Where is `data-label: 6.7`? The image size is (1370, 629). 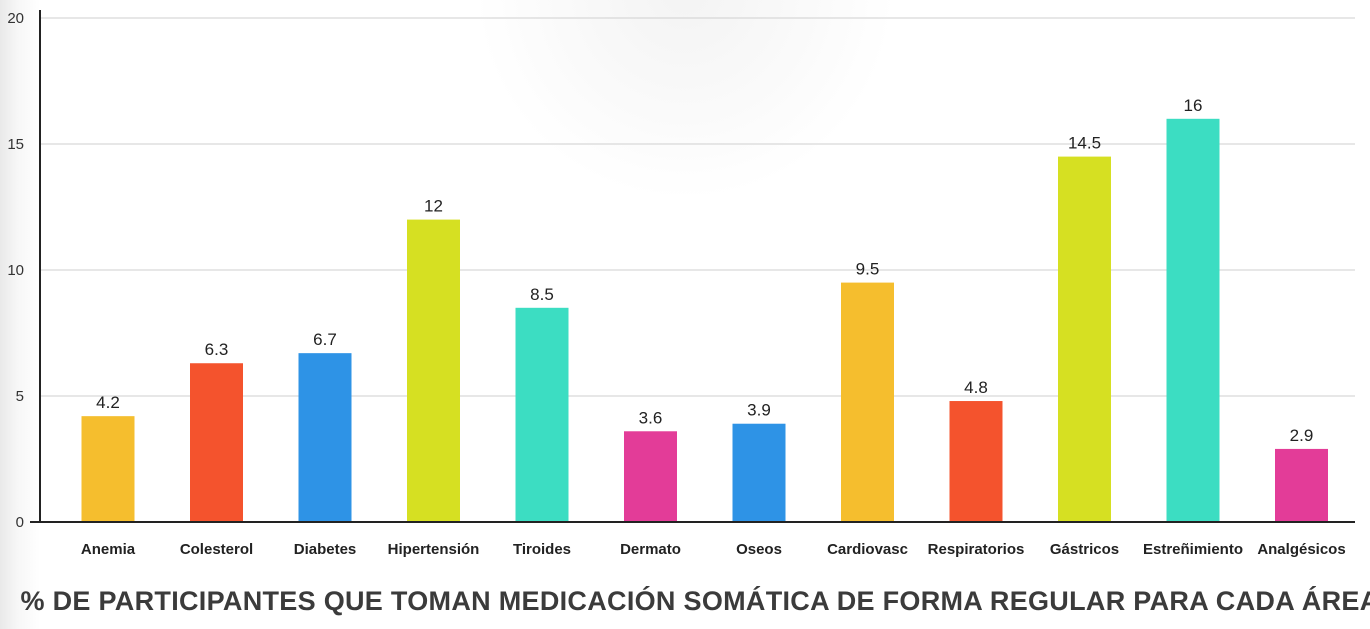 data-label: 6.7 is located at coordinates (325, 339).